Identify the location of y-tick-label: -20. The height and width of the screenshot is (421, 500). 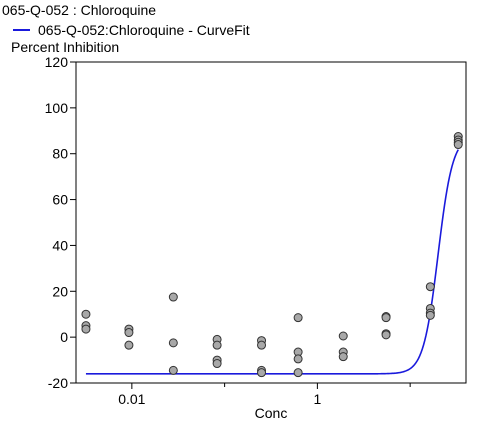
(58, 383).